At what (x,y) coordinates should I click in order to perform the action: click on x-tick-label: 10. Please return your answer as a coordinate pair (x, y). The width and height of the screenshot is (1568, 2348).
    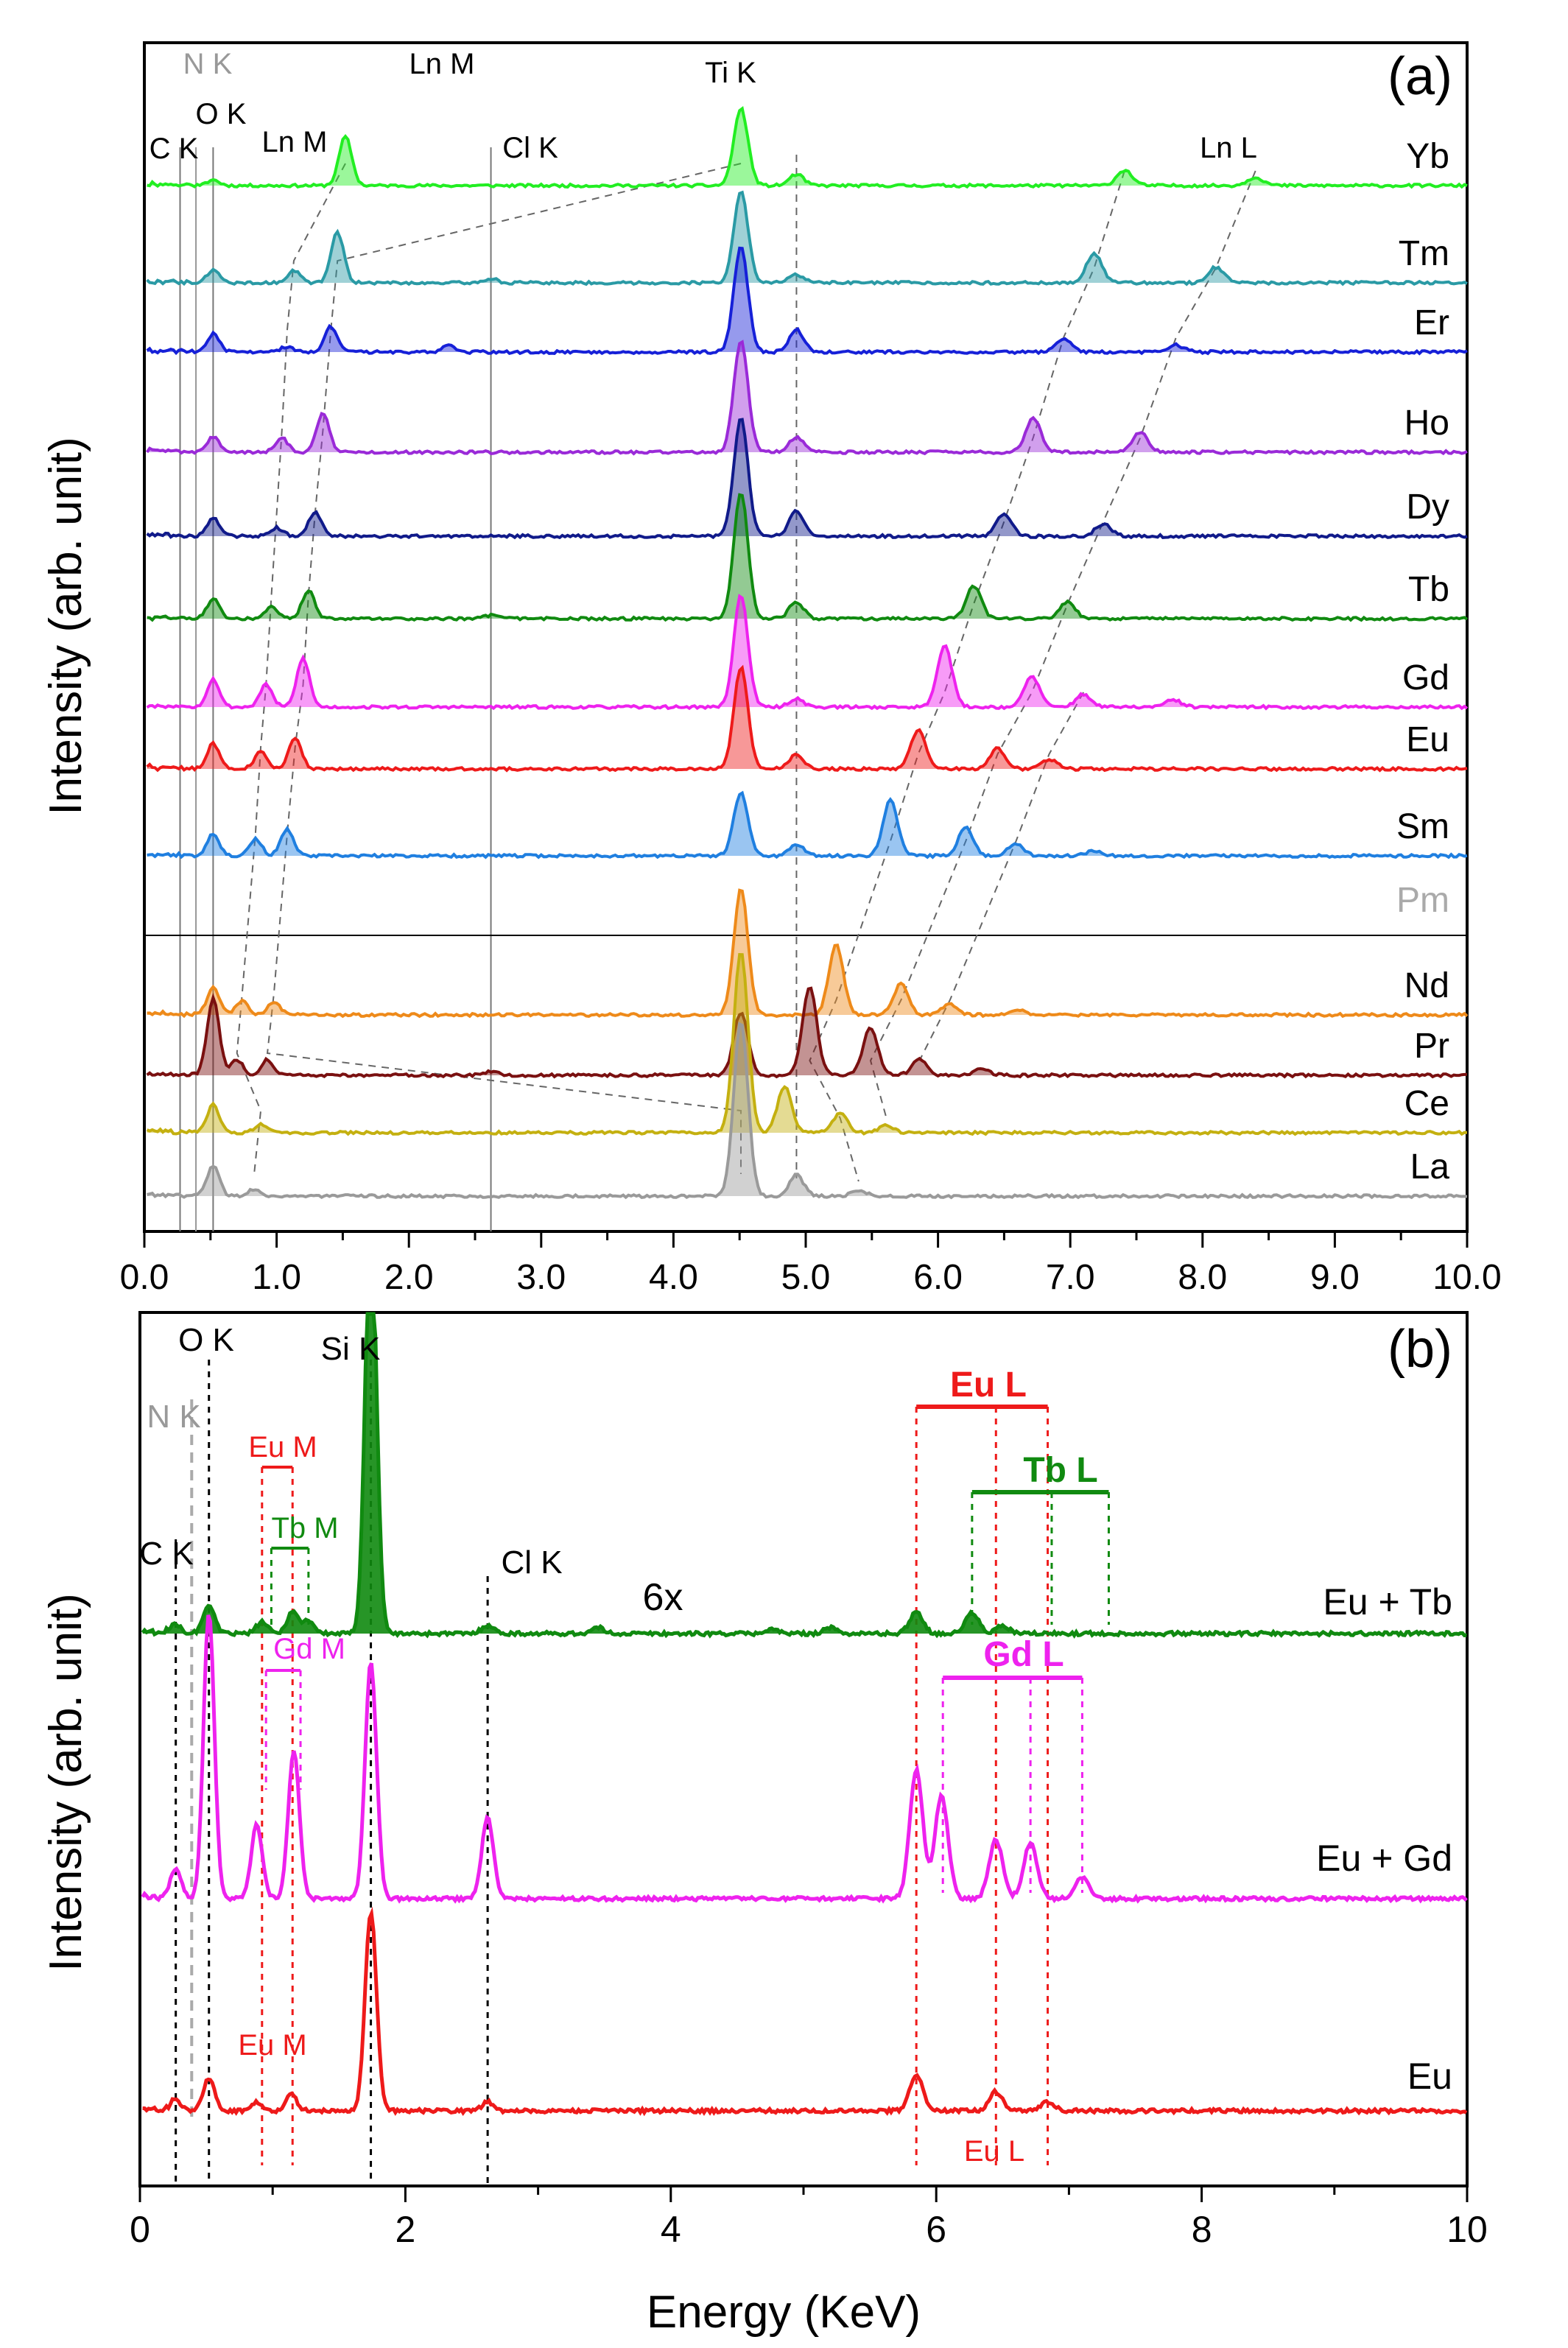
    Looking at the image, I should click on (1467, 2229).